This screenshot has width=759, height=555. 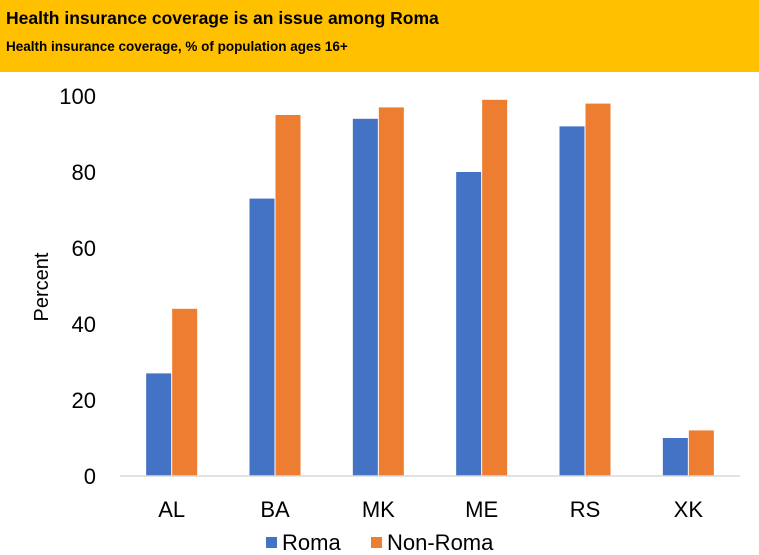 What do you see at coordinates (84, 324) in the screenshot?
I see `y-tick-label: 40` at bounding box center [84, 324].